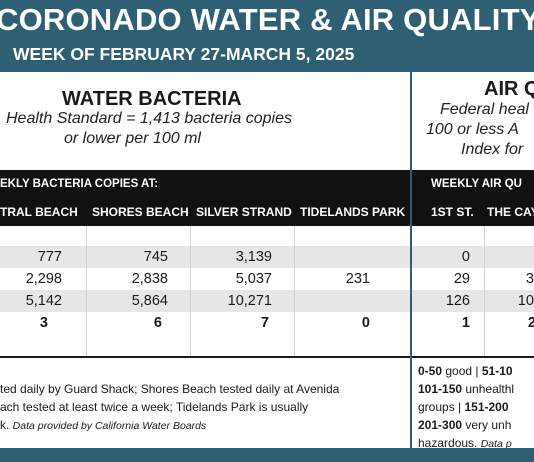 Image resolution: width=534 pixels, height=462 pixels. I want to click on air-cell: 0, so click(465, 257).